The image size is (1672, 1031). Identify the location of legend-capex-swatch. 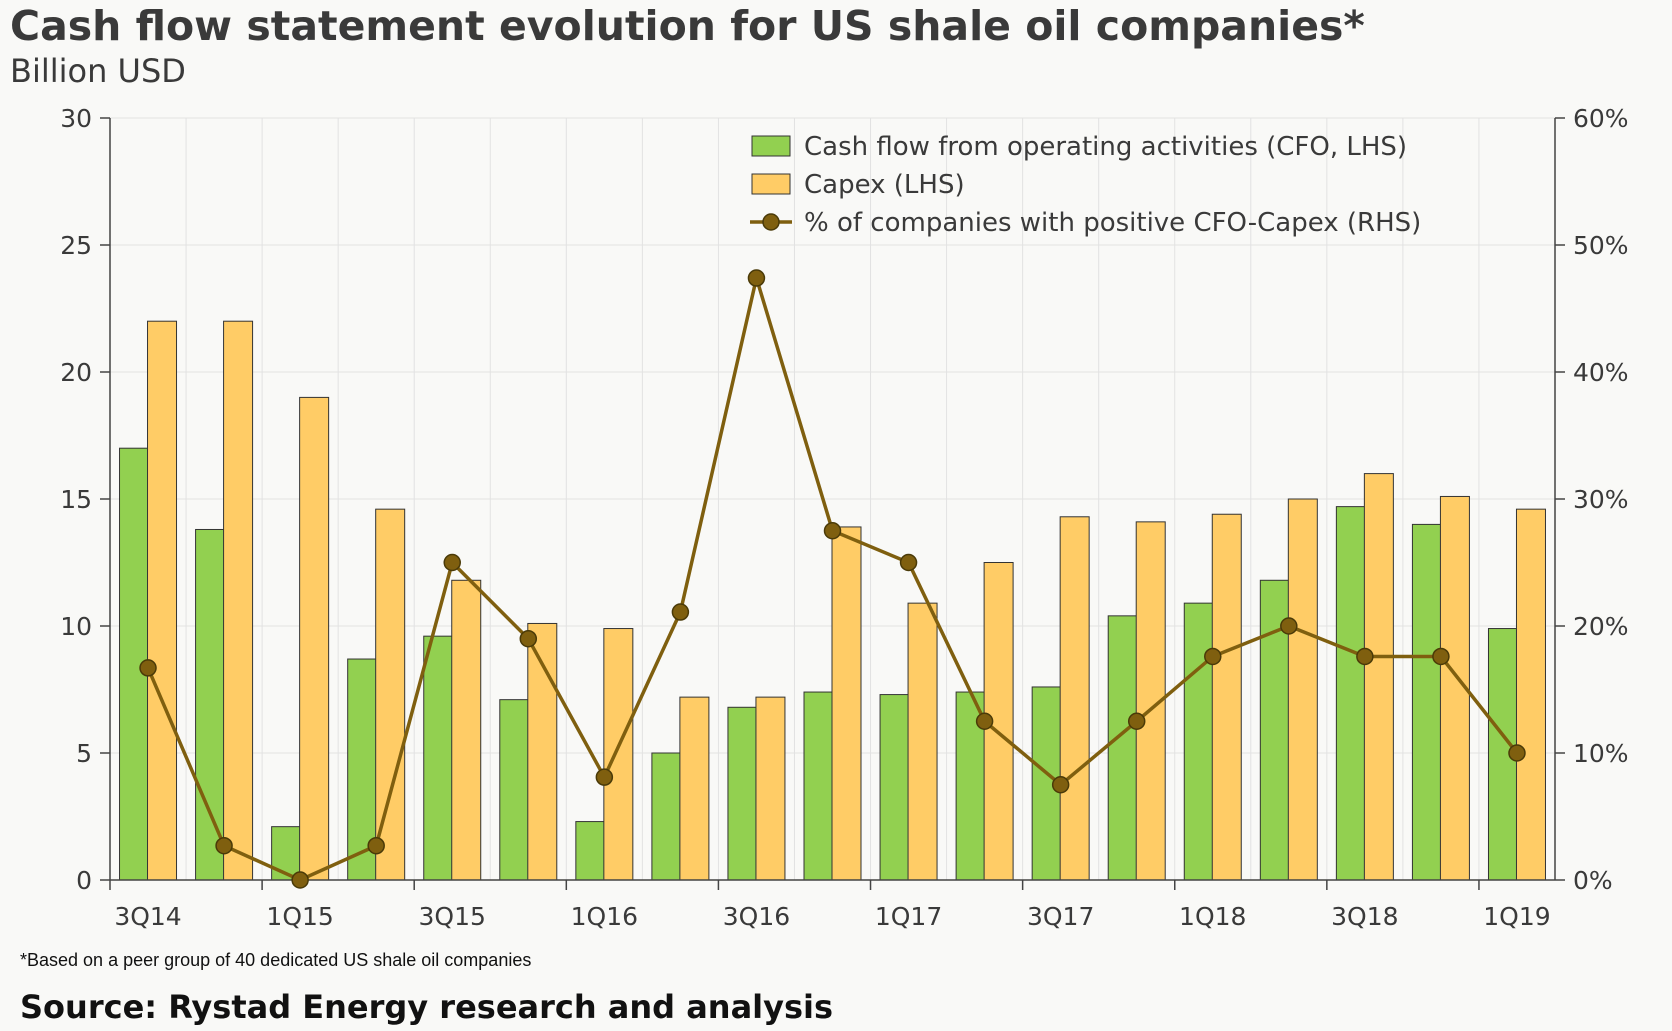
(771, 184).